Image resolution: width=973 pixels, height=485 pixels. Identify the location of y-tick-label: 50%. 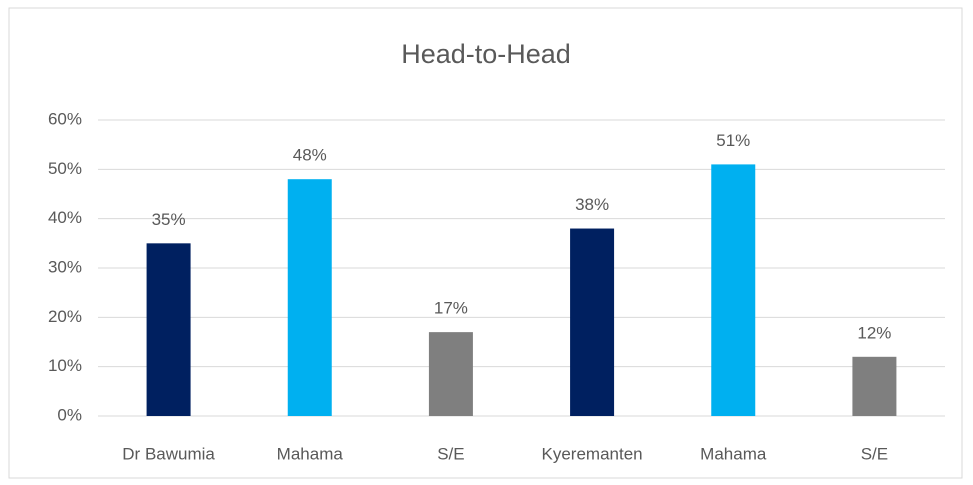
(65, 168).